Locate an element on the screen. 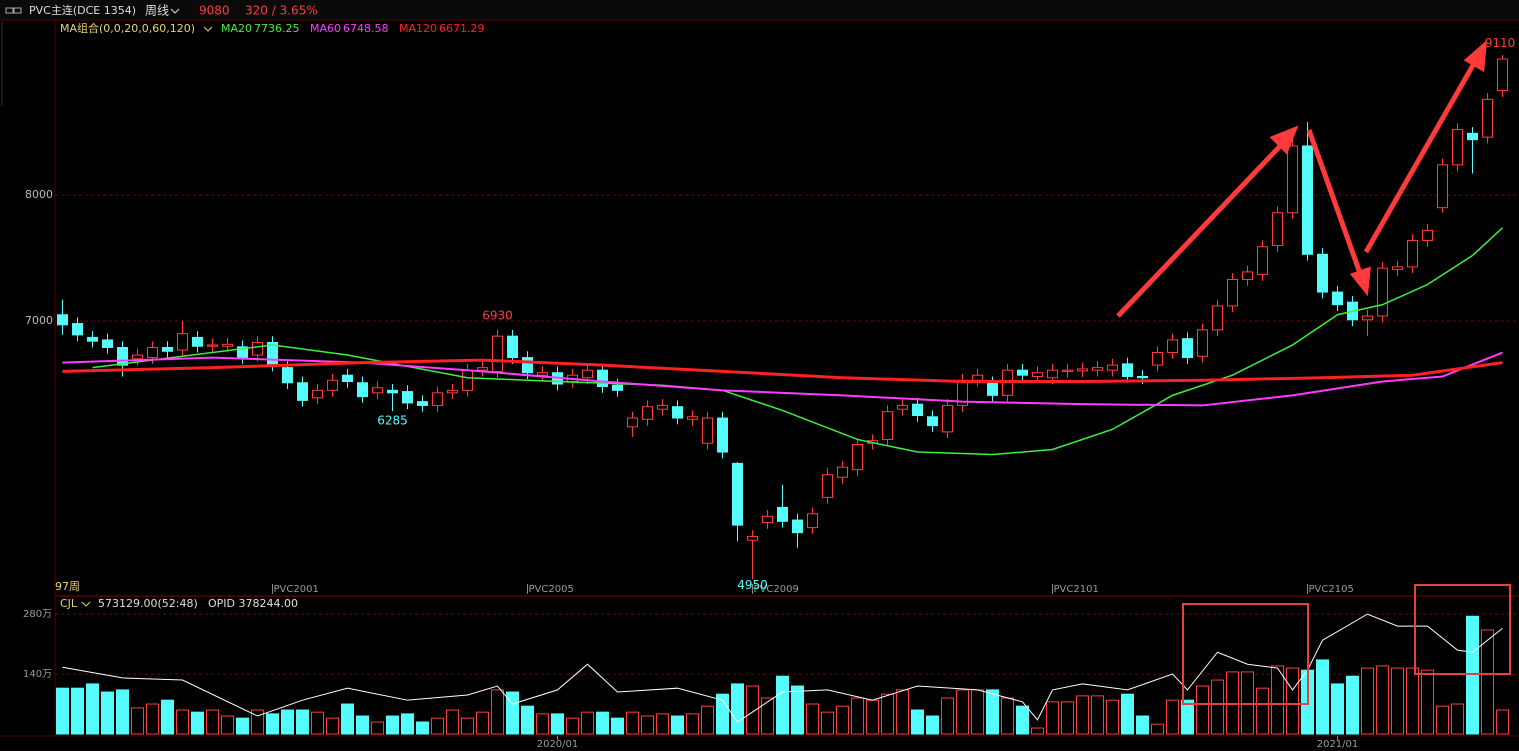 The width and height of the screenshot is (1519, 751). period: 周线 is located at coordinates (157, 11).